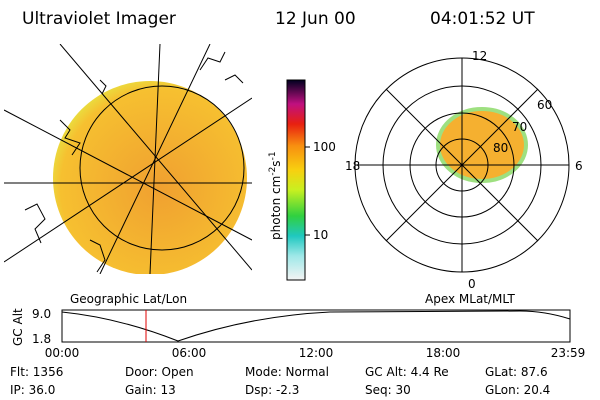 Image resolution: width=600 pixels, height=400 pixels. I want to click on info-field: GLon: 20.4, so click(517, 390).